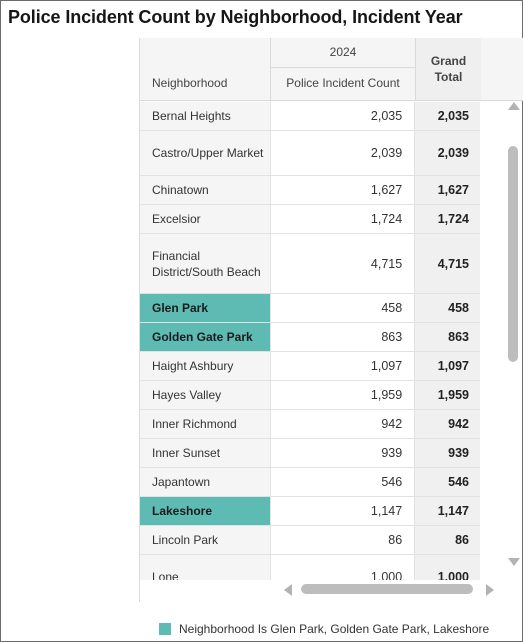 The image size is (523, 642). I want to click on table-row: Glen Park 458 458, so click(310, 308).